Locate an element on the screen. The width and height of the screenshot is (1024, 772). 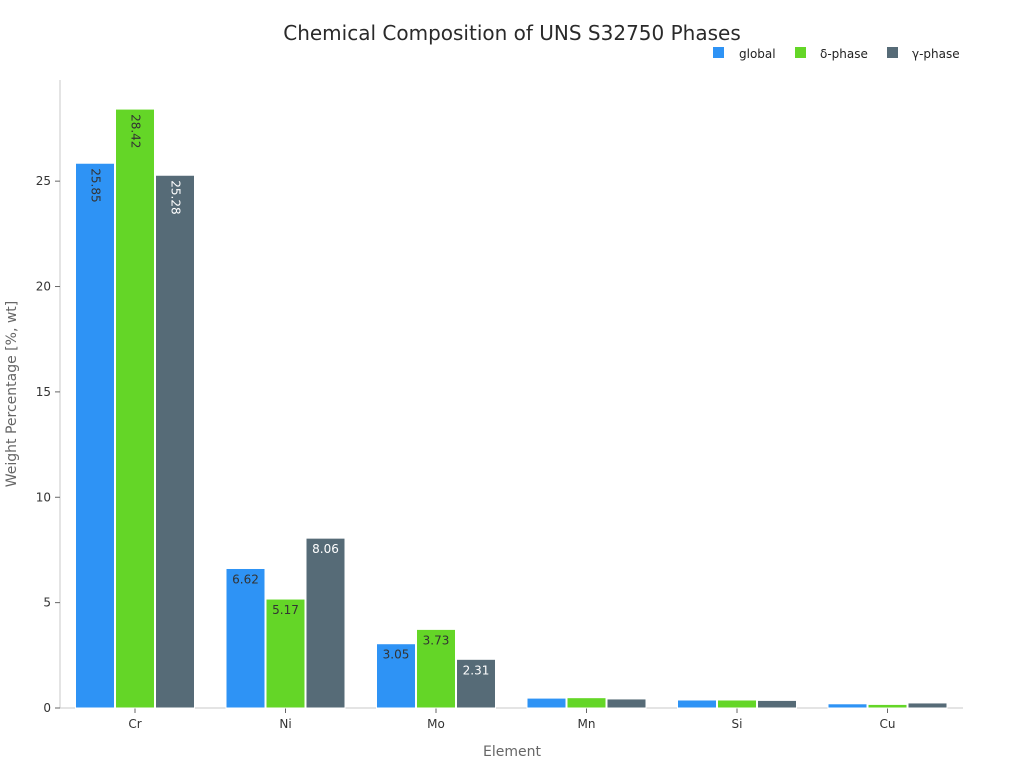
bar-value-label: 3.05 is located at coordinates (396, 655).